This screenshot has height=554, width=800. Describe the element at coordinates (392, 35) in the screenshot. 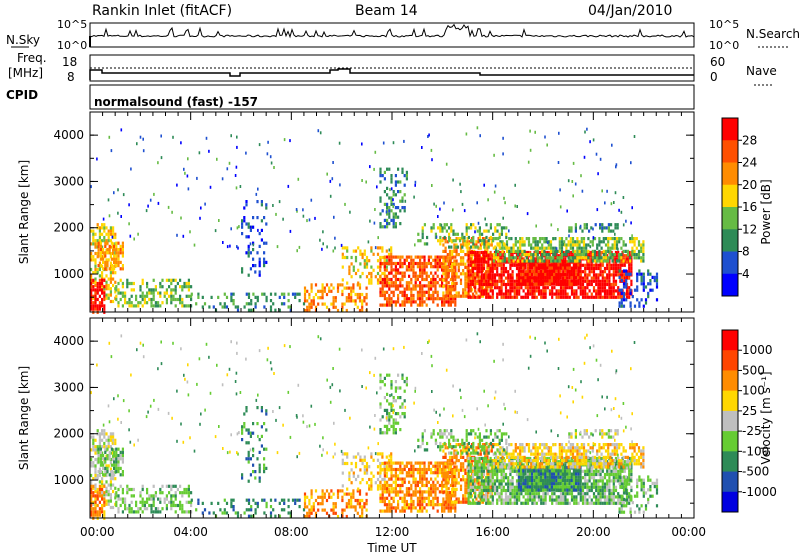

I see `noise-panel-frame` at that location.